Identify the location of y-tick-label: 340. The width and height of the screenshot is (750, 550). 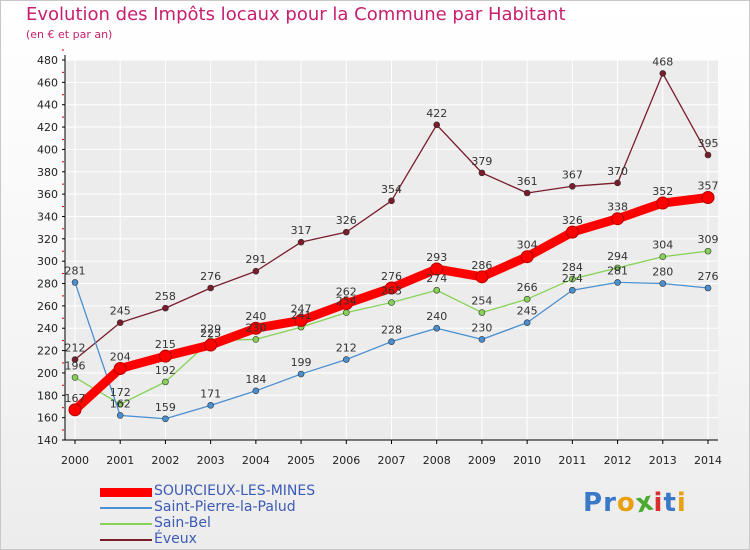
(47, 216).